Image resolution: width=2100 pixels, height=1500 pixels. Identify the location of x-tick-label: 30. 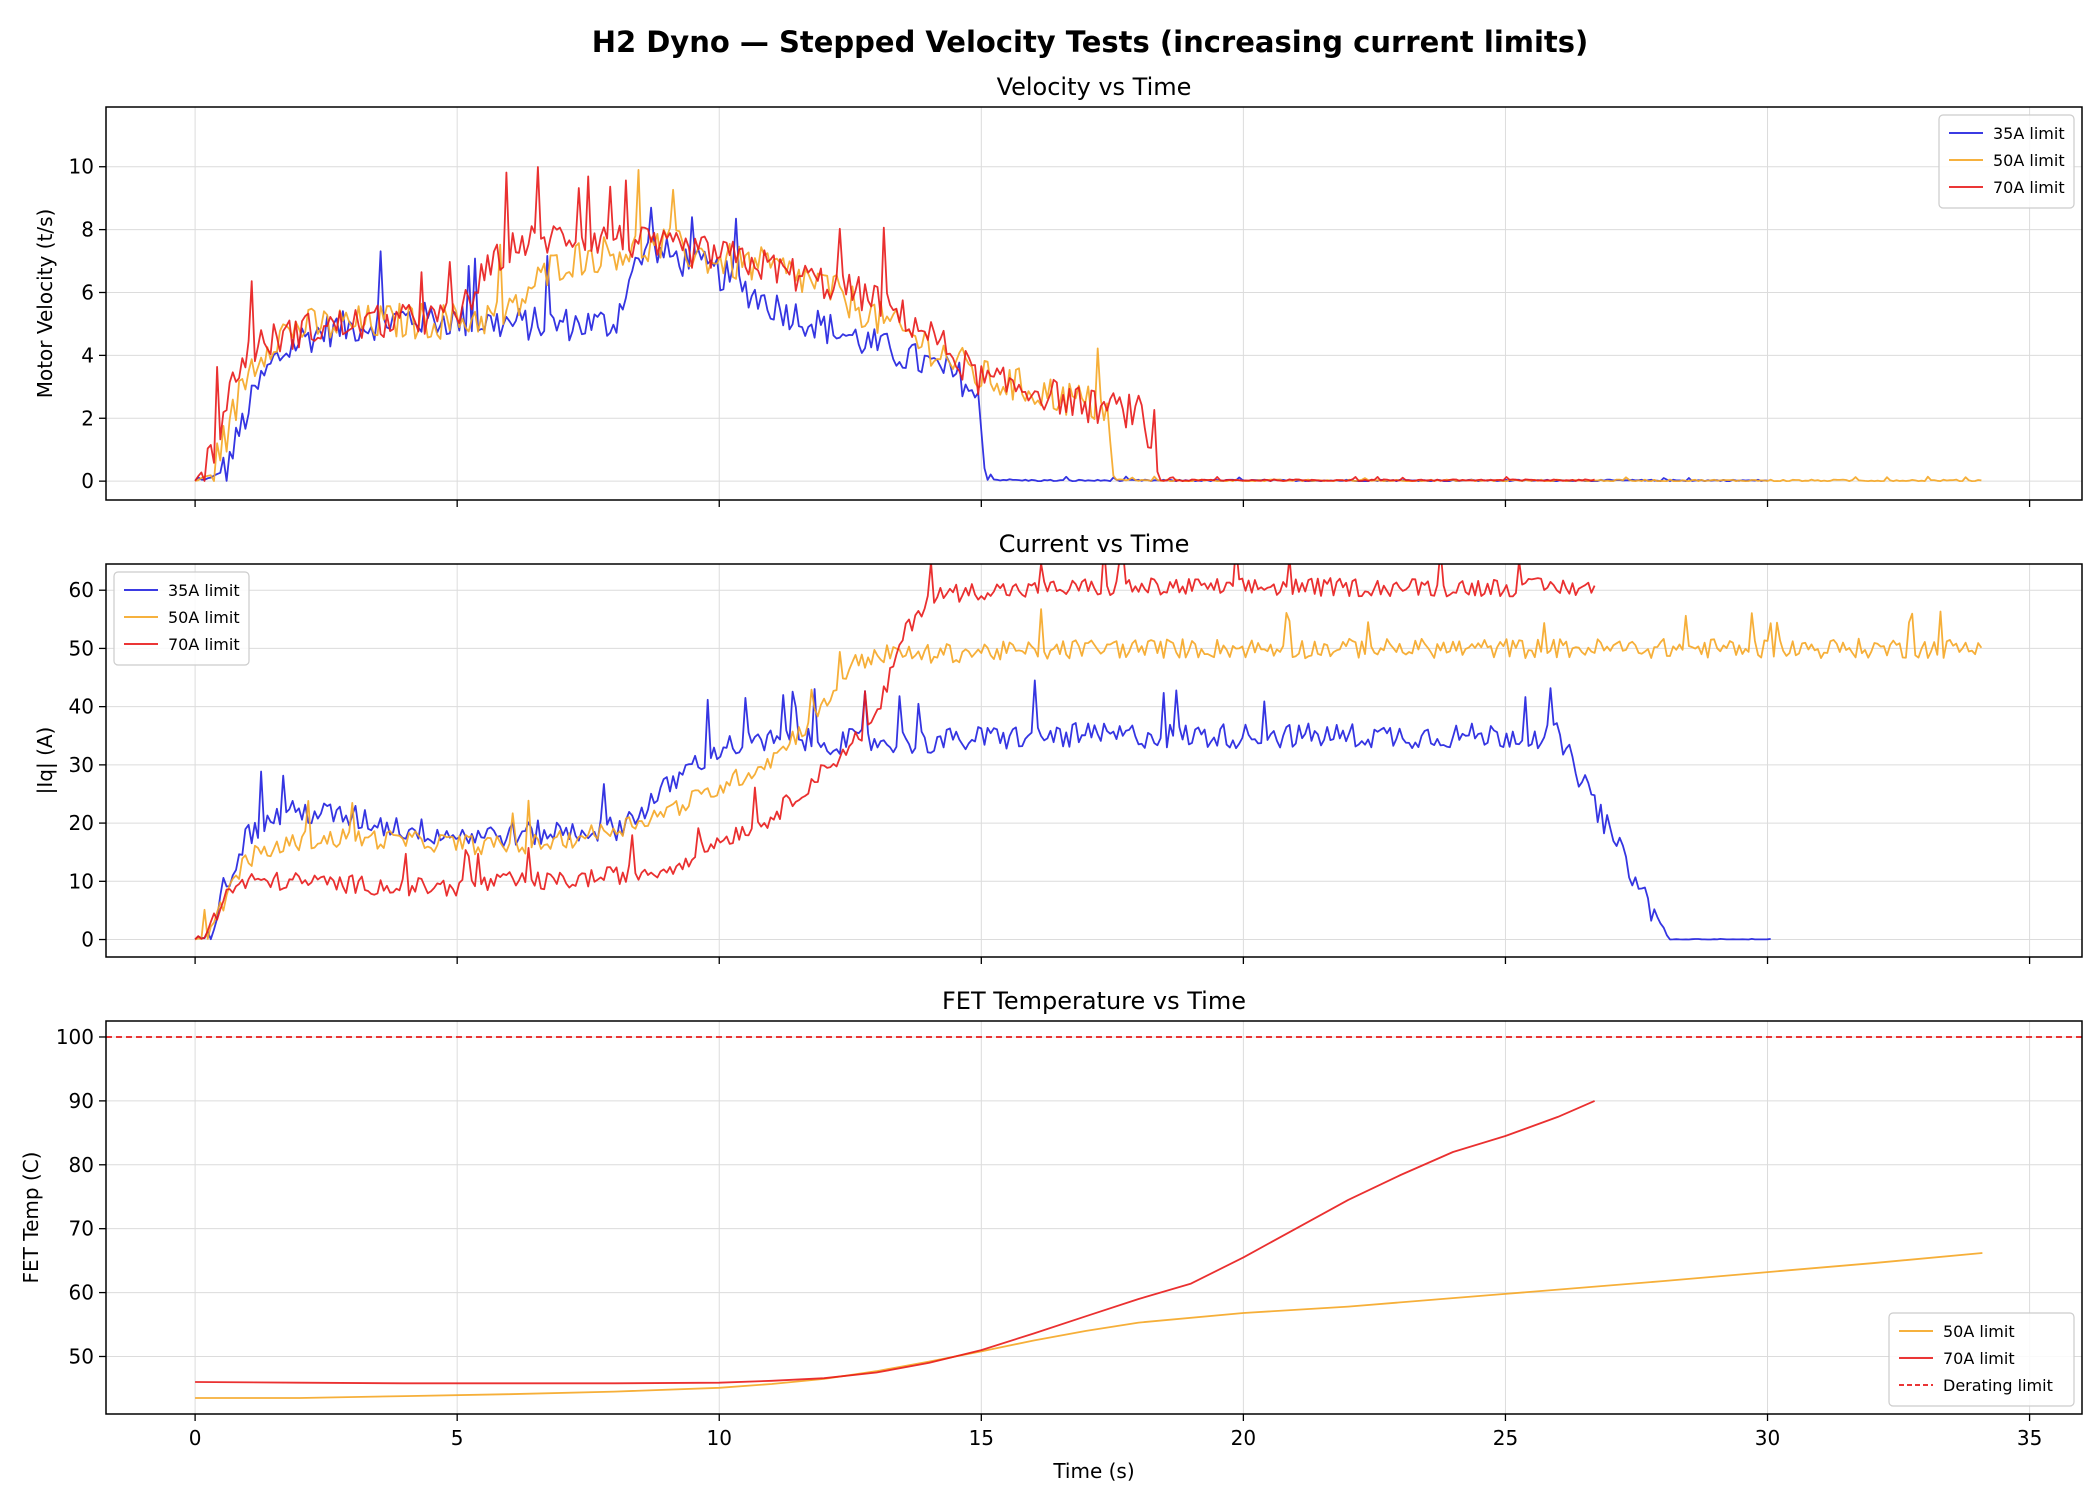
(1767, 1438).